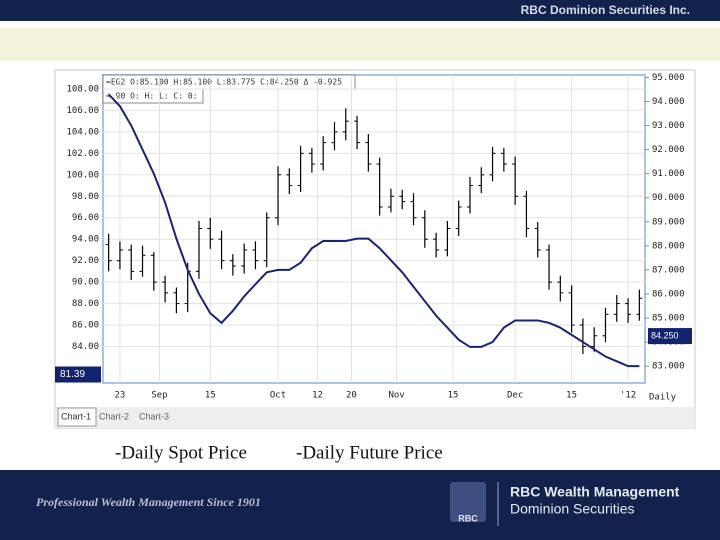  I want to click on y2-tick-label: 94.000, so click(668, 102).